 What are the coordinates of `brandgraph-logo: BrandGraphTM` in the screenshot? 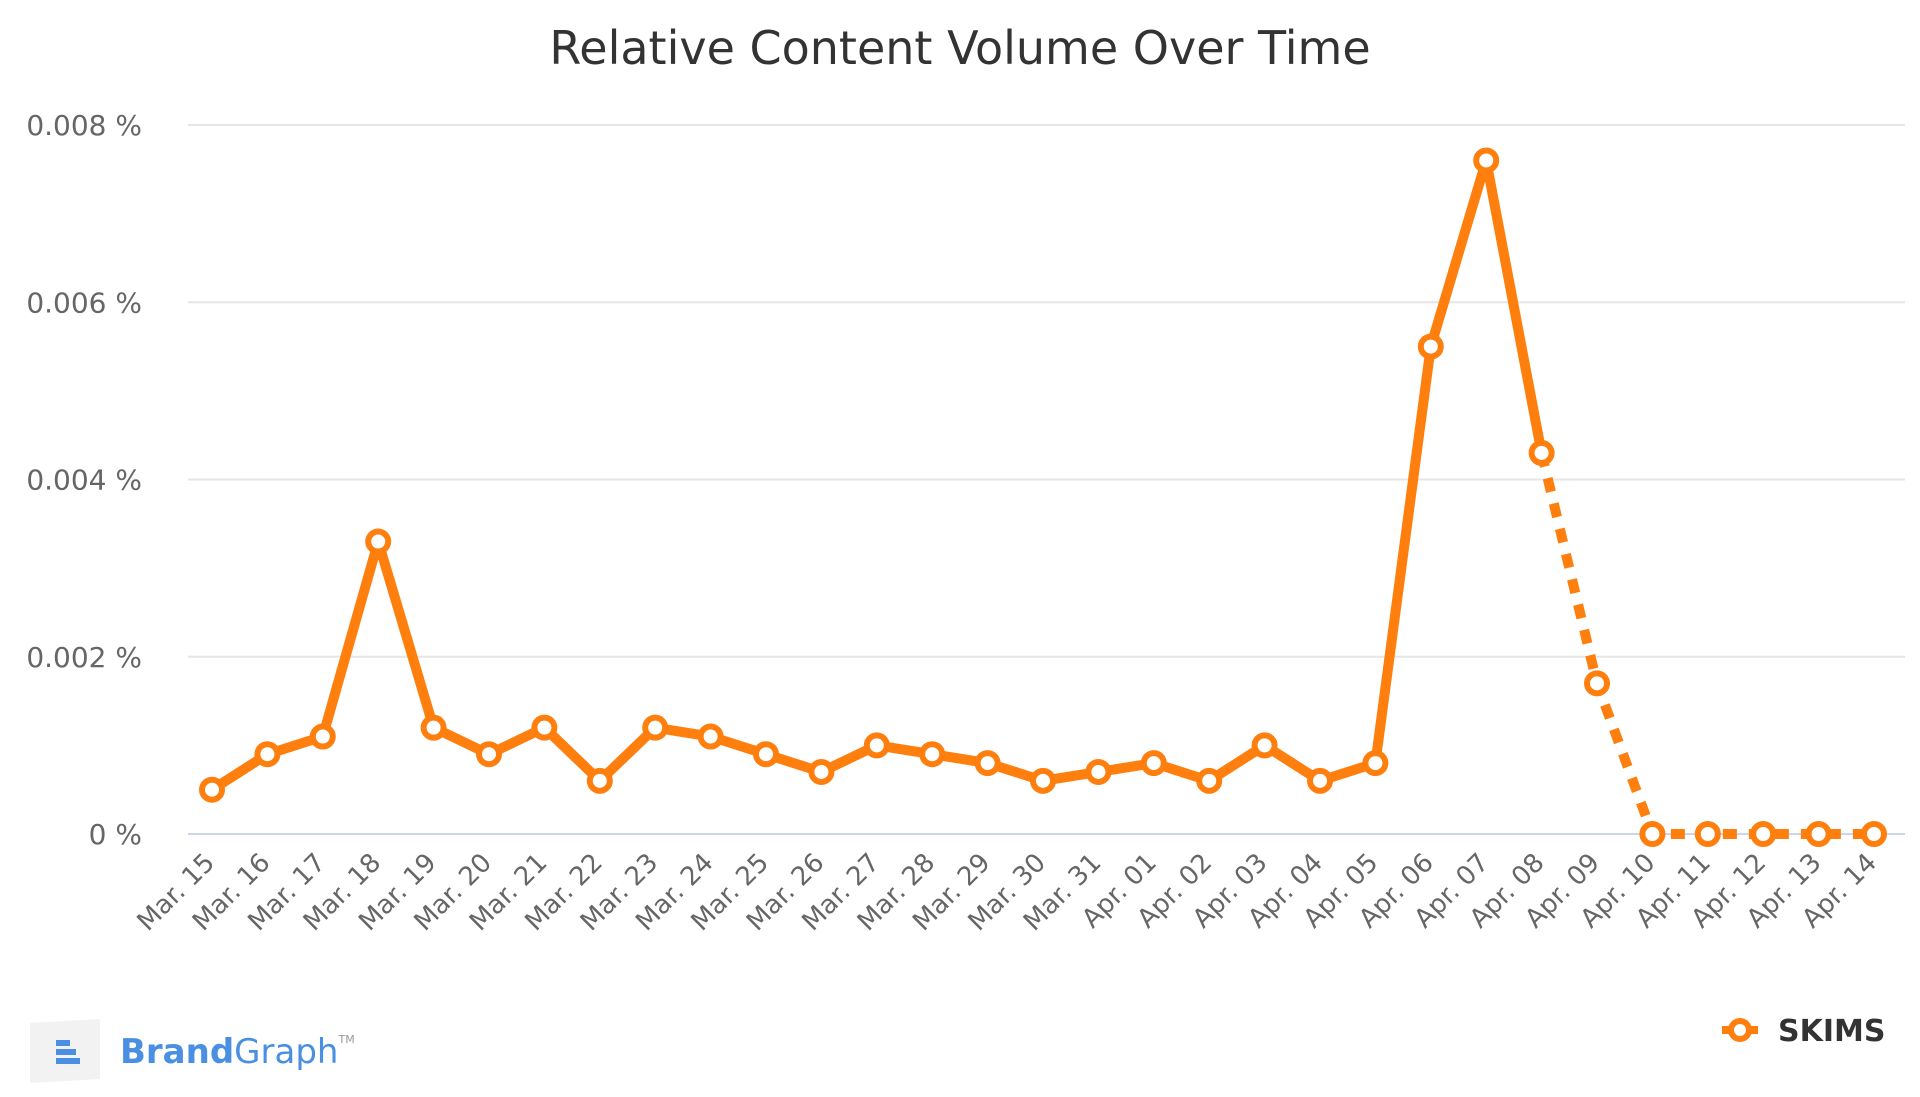 It's located at (192, 1051).